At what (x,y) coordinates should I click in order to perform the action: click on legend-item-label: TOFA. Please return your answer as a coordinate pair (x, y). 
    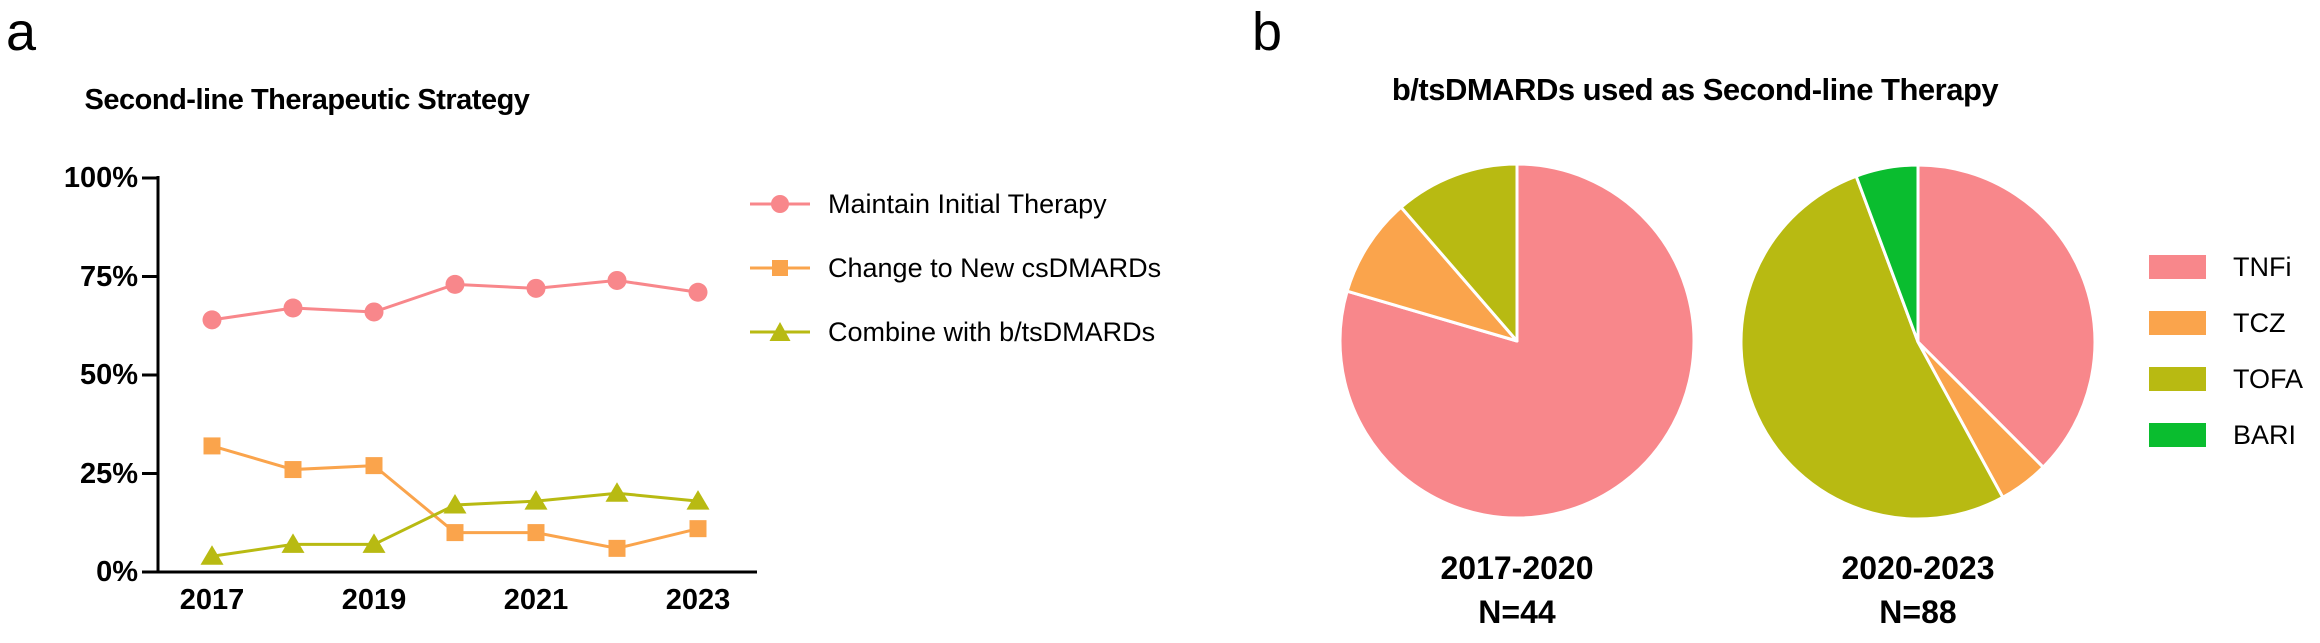
    Looking at the image, I should click on (2268, 378).